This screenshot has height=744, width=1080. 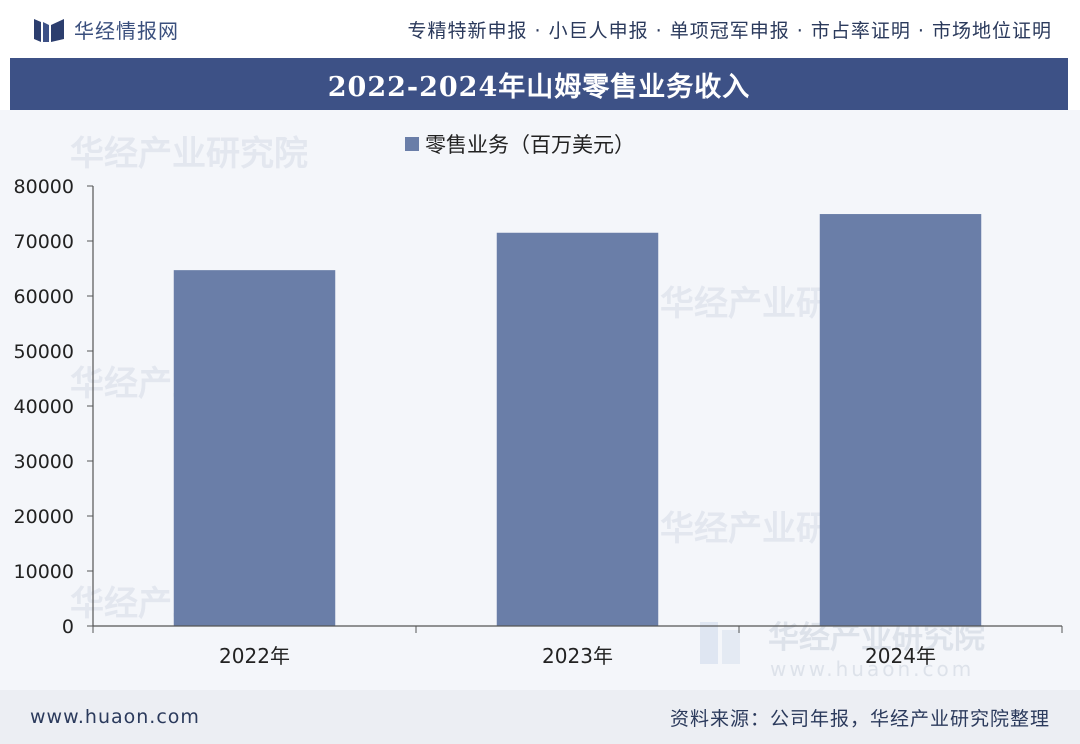 I want to click on y-tick-label: 10000, so click(x=44, y=572).